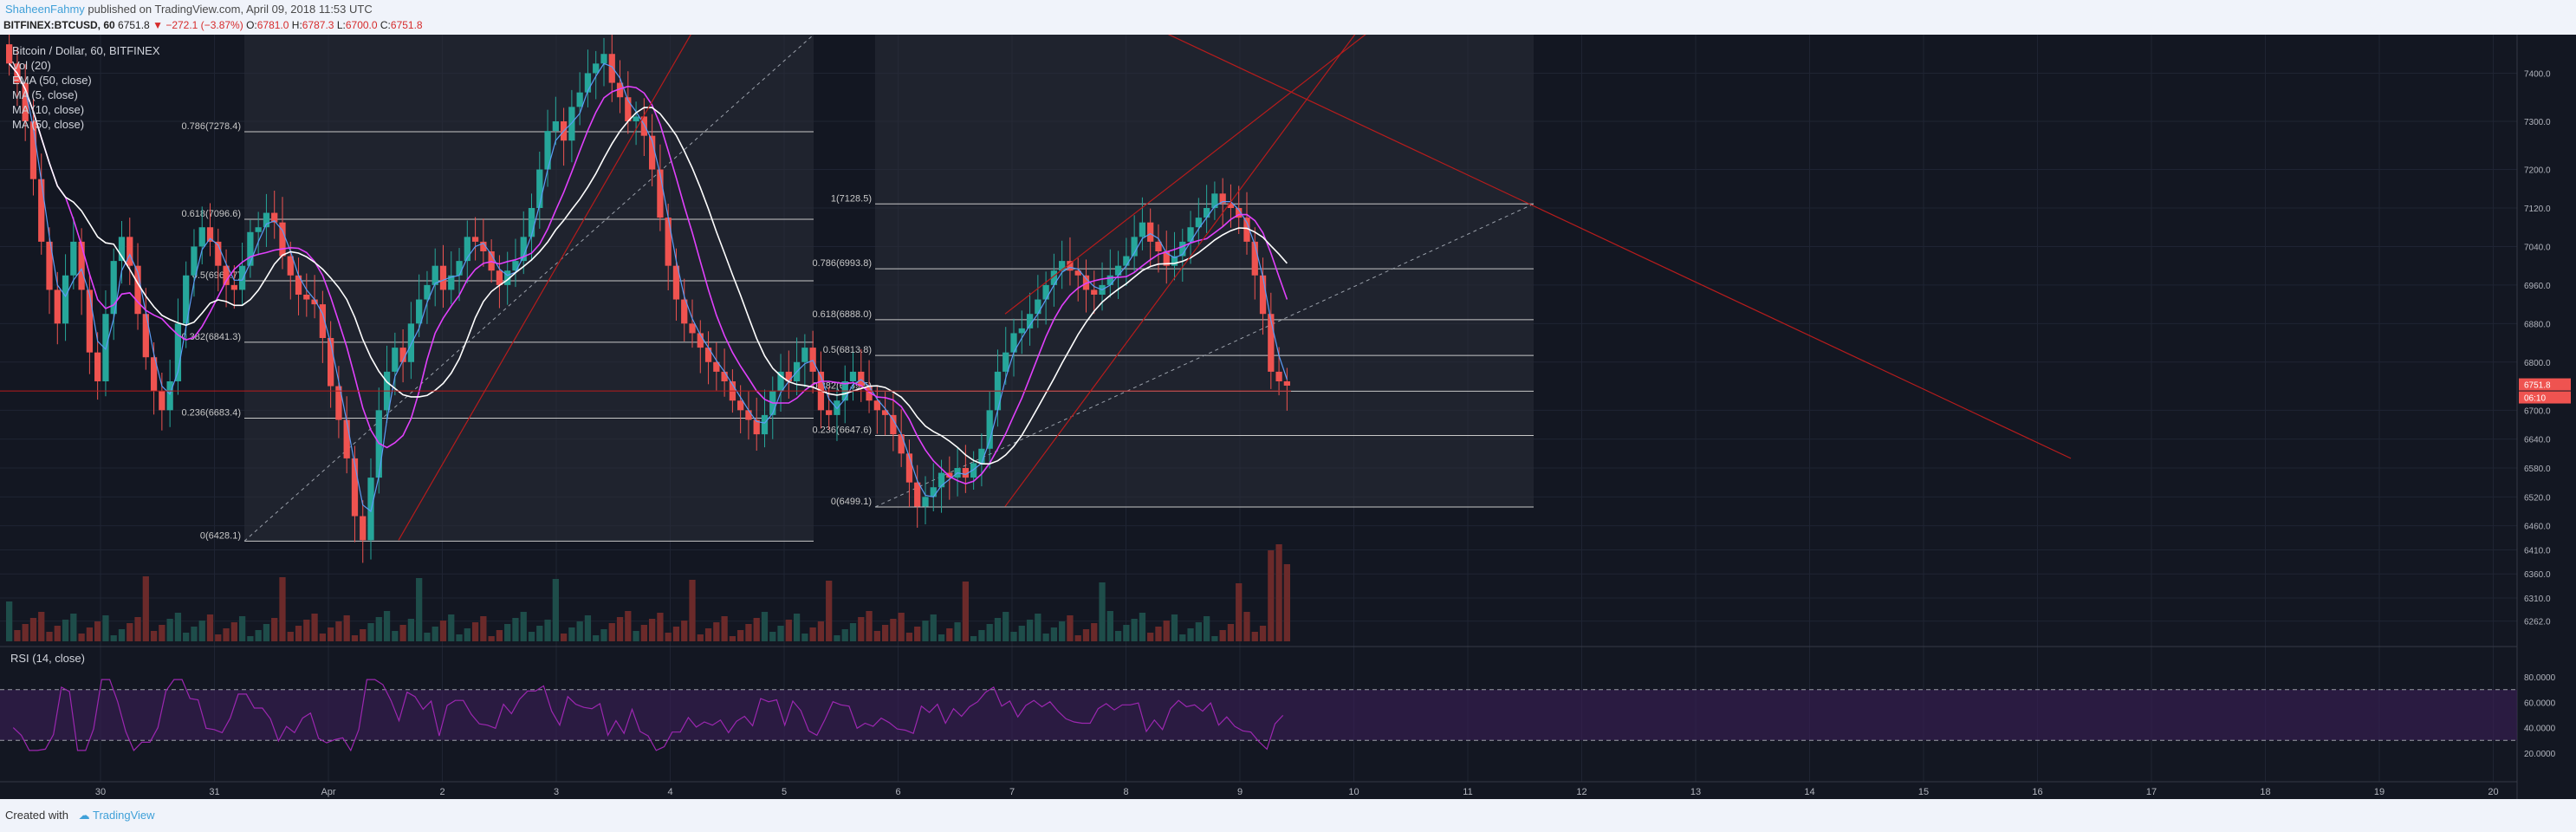 This screenshot has height=832, width=2576. Describe the element at coordinates (214, 792) in the screenshot. I see `time-tick-label: 31` at that location.